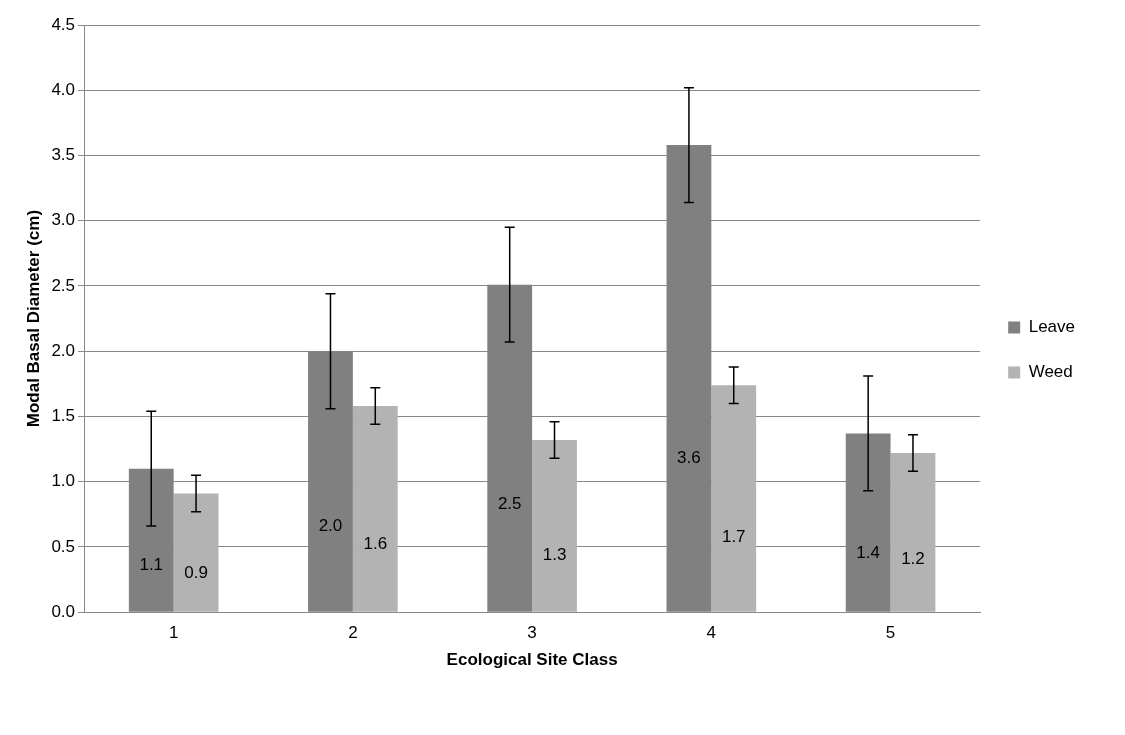 Image resolution: width=1125 pixels, height=735 pixels. Describe the element at coordinates (63, 155) in the screenshot. I see `y-tick-label: 3.5` at that location.